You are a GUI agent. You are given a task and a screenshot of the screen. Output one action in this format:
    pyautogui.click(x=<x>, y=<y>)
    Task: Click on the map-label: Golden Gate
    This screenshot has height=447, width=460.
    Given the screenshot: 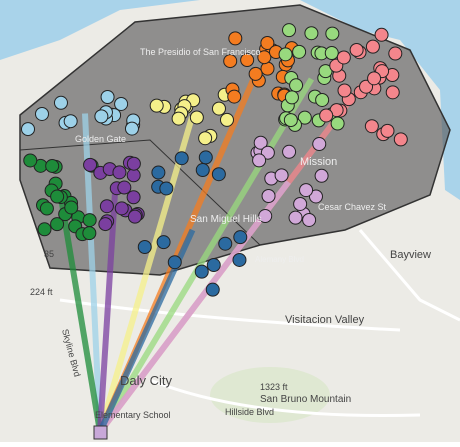 What is the action you would take?
    pyautogui.click(x=100, y=139)
    